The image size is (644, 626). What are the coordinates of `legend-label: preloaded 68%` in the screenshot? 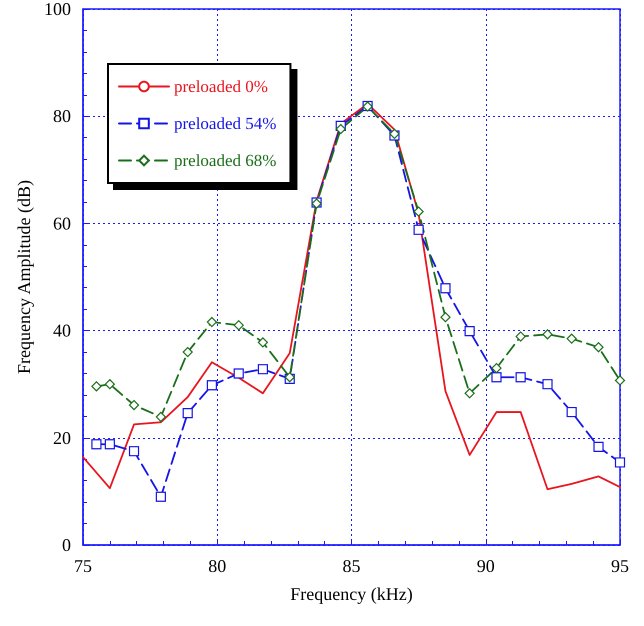 It's located at (225, 160).